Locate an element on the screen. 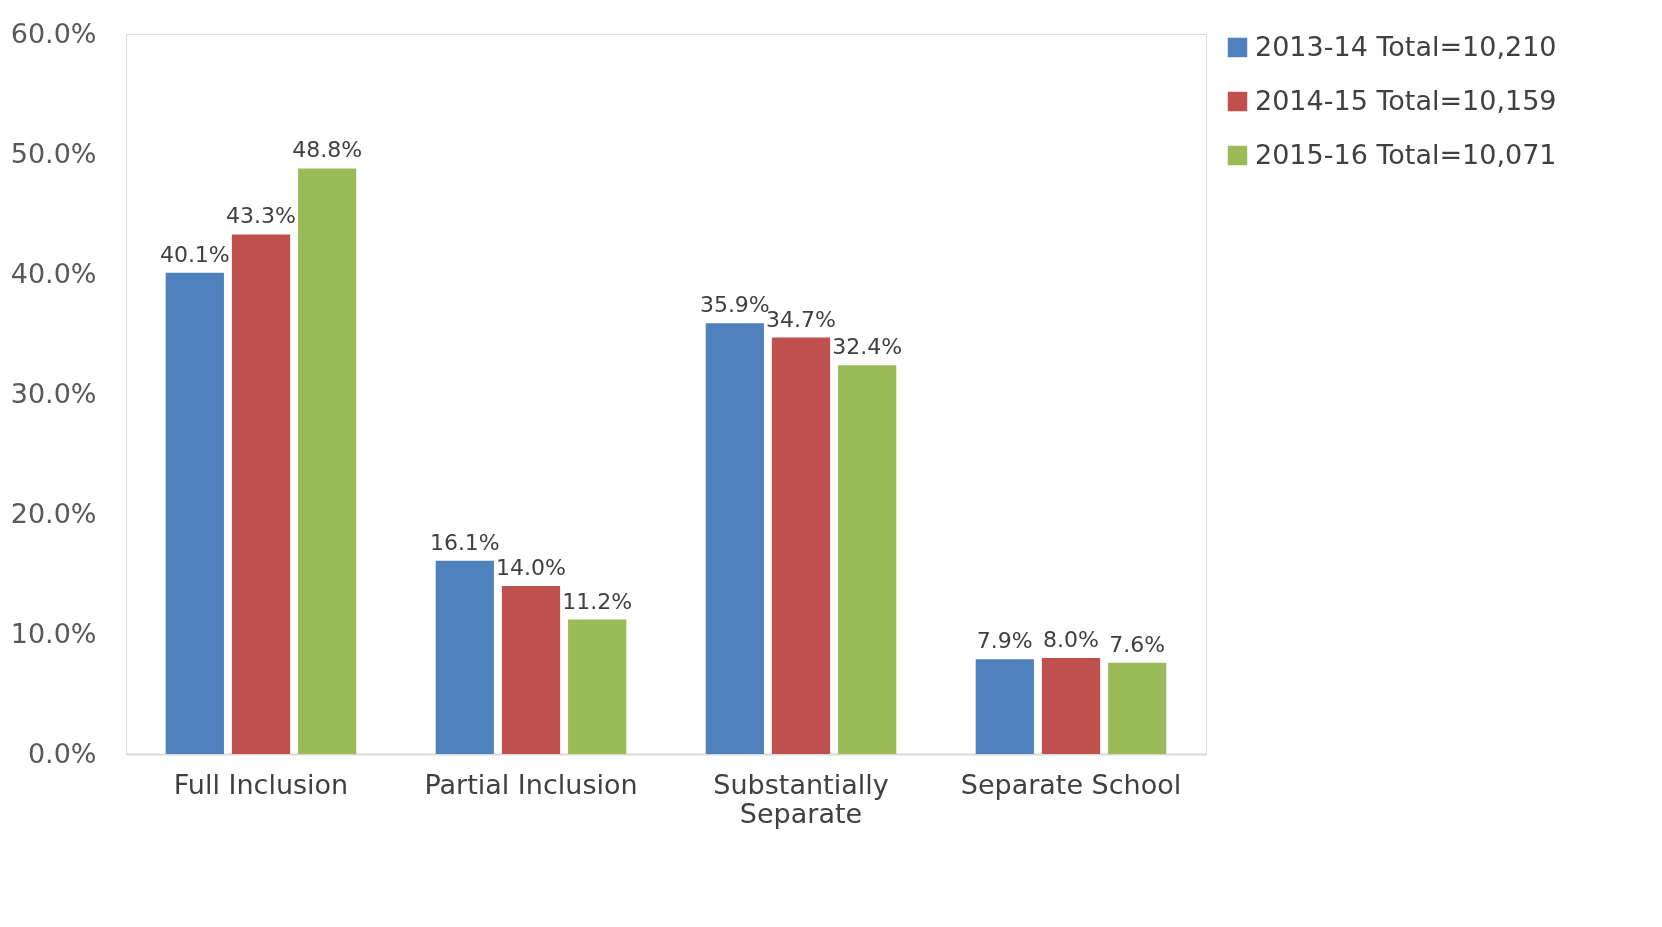  x-tick-label: Full Inclusion is located at coordinates (261, 784).